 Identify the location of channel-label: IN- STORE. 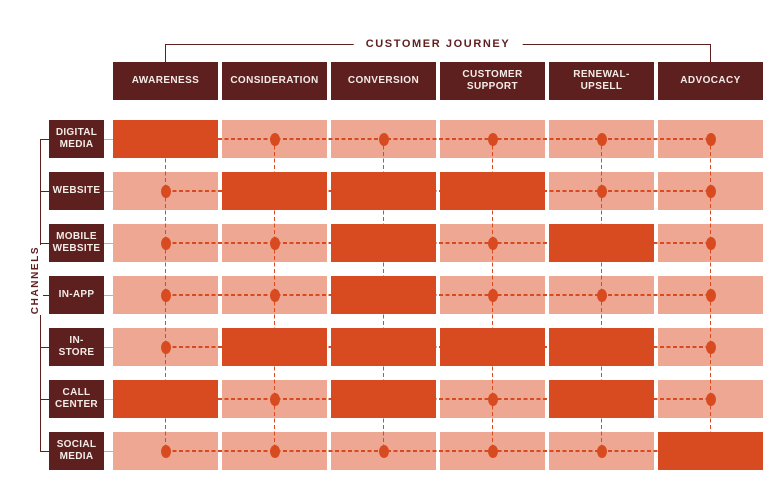
(76, 347).